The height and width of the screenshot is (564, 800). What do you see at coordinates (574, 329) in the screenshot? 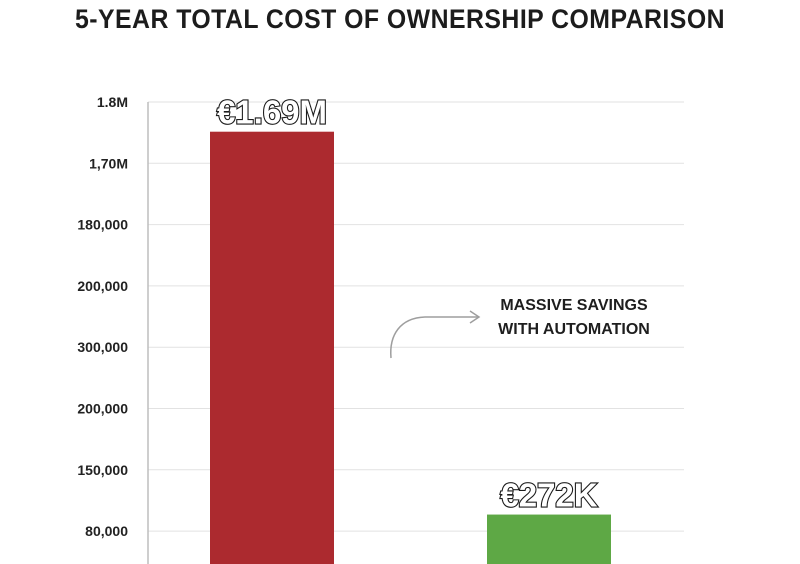
I see `annotation-line-2: WITH AUTOMATION` at bounding box center [574, 329].